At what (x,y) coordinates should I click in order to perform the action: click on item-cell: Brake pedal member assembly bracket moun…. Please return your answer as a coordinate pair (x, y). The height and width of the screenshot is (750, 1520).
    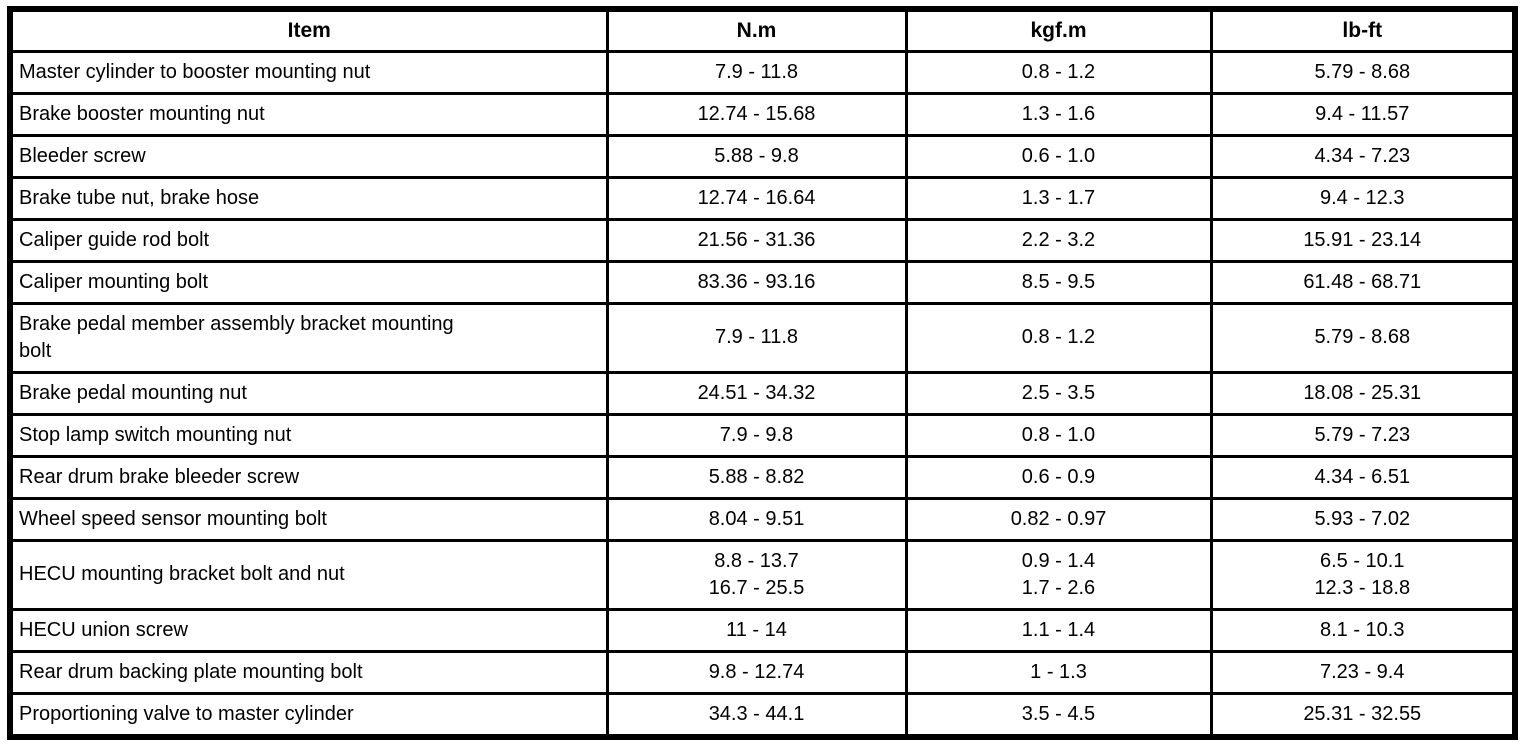
    Looking at the image, I should click on (308, 337).